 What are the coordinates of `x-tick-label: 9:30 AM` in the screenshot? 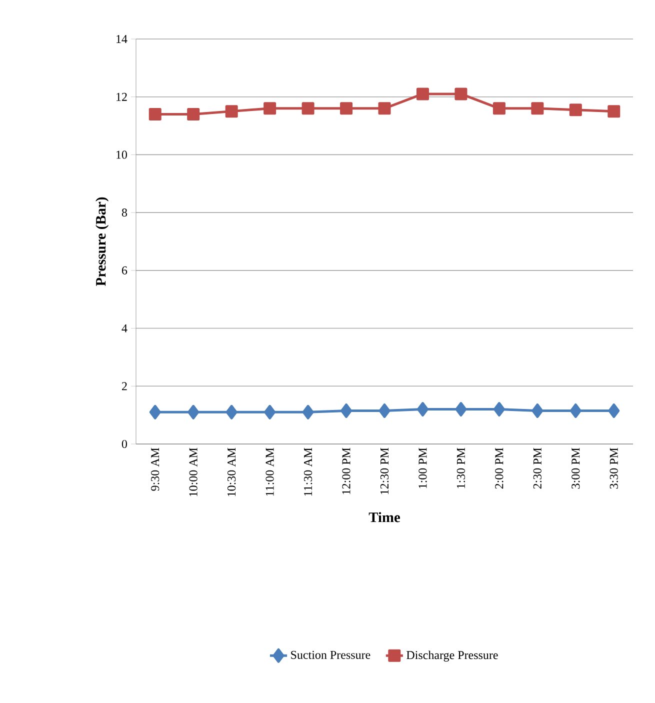 It's located at (155, 469).